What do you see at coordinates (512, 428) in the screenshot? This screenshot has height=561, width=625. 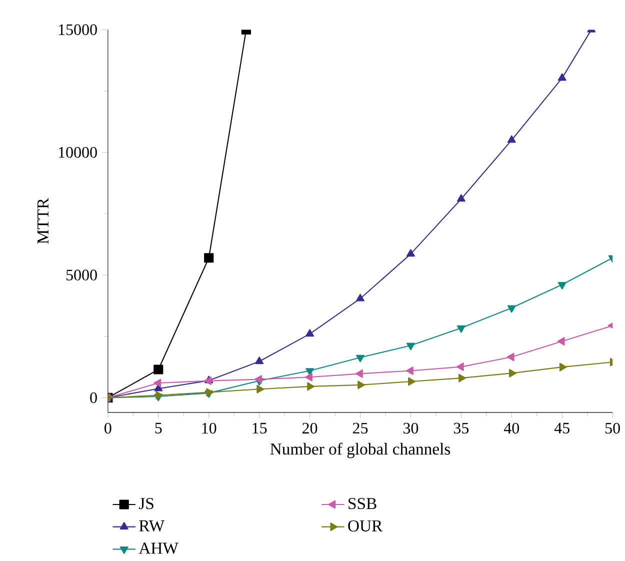 I see `x-tick-label: 40` at bounding box center [512, 428].